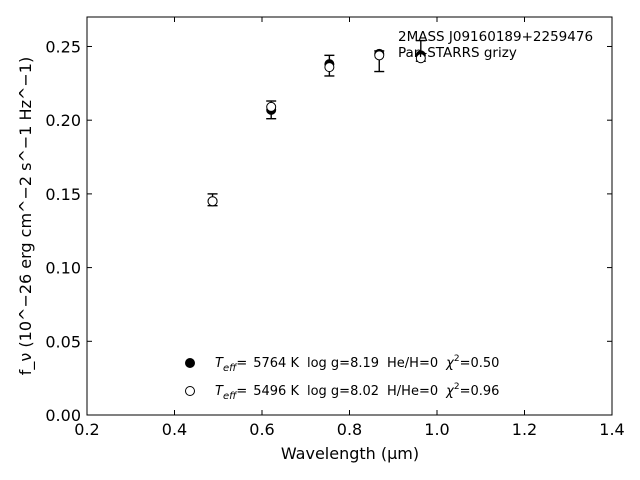 The width and height of the screenshot is (640, 480). I want to click on x-tick-label: 0.8, so click(349, 429).